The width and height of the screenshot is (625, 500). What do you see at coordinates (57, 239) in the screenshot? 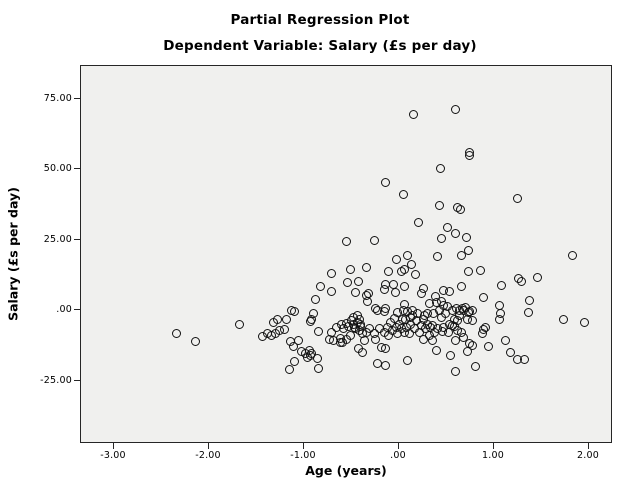
I see `y-tick-label: 25.00` at bounding box center [57, 239].